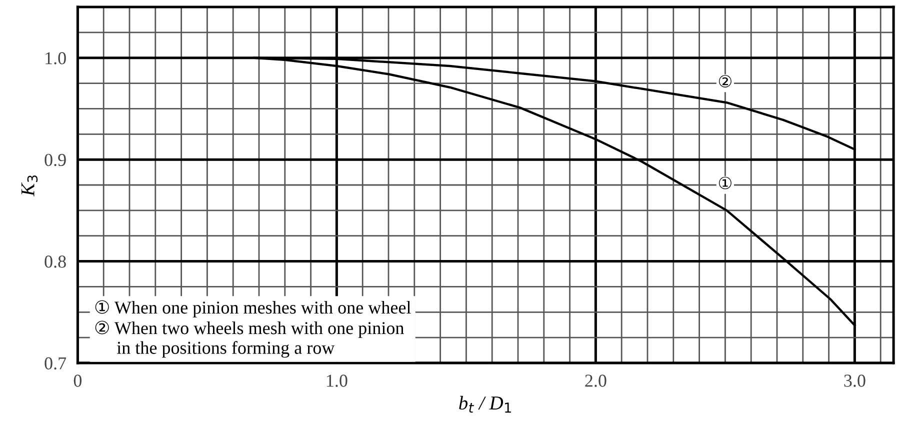 The width and height of the screenshot is (897, 421). Describe the element at coordinates (485, 404) in the screenshot. I see `x-axis-title: b$_{t}$ / D$_{1}$` at that location.